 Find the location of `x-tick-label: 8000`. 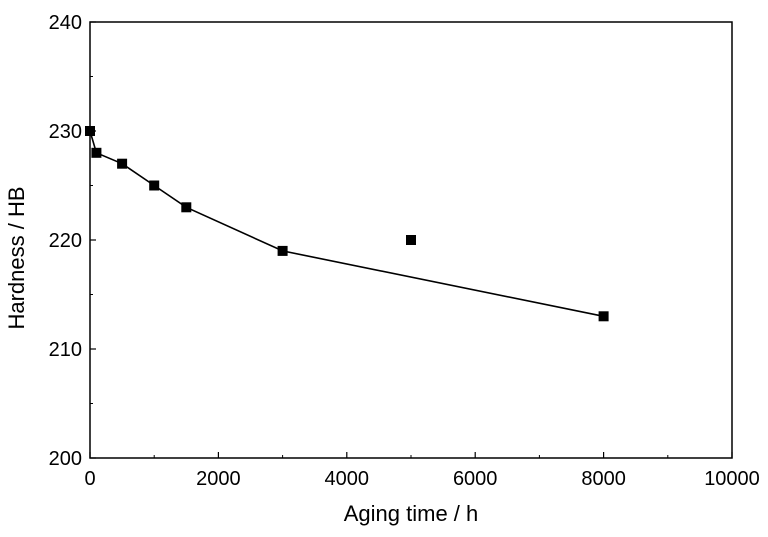

x-tick-label: 8000 is located at coordinates (603, 479).